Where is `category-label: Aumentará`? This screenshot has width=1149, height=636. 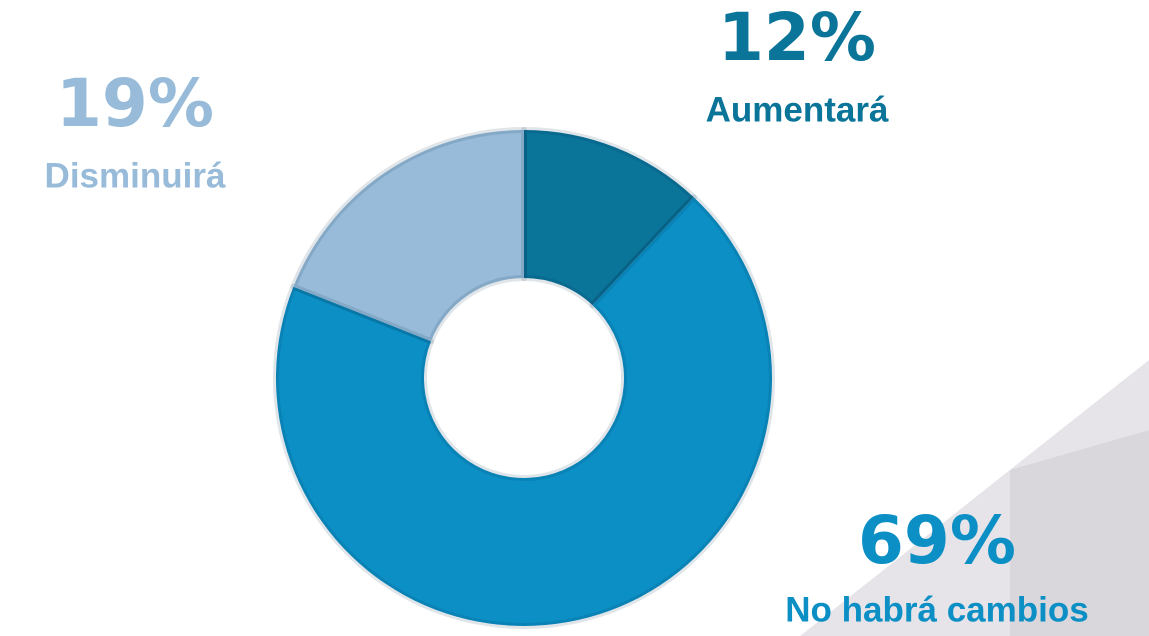
category-label: Aumentará is located at coordinates (797, 109).